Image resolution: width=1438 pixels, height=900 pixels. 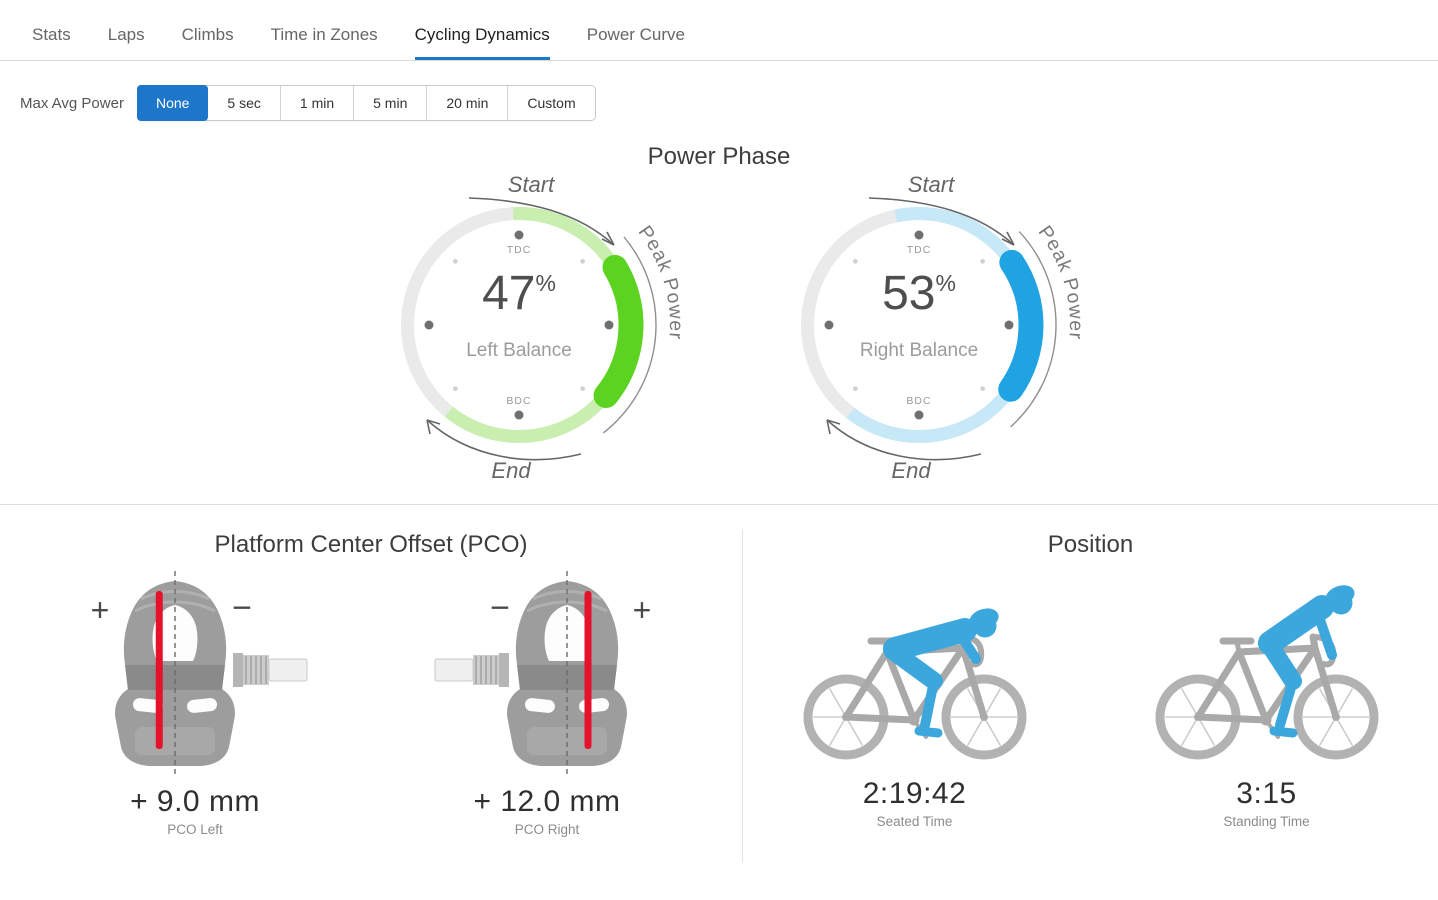 I want to click on seated-time-label: Seated Time, so click(x=914, y=821).